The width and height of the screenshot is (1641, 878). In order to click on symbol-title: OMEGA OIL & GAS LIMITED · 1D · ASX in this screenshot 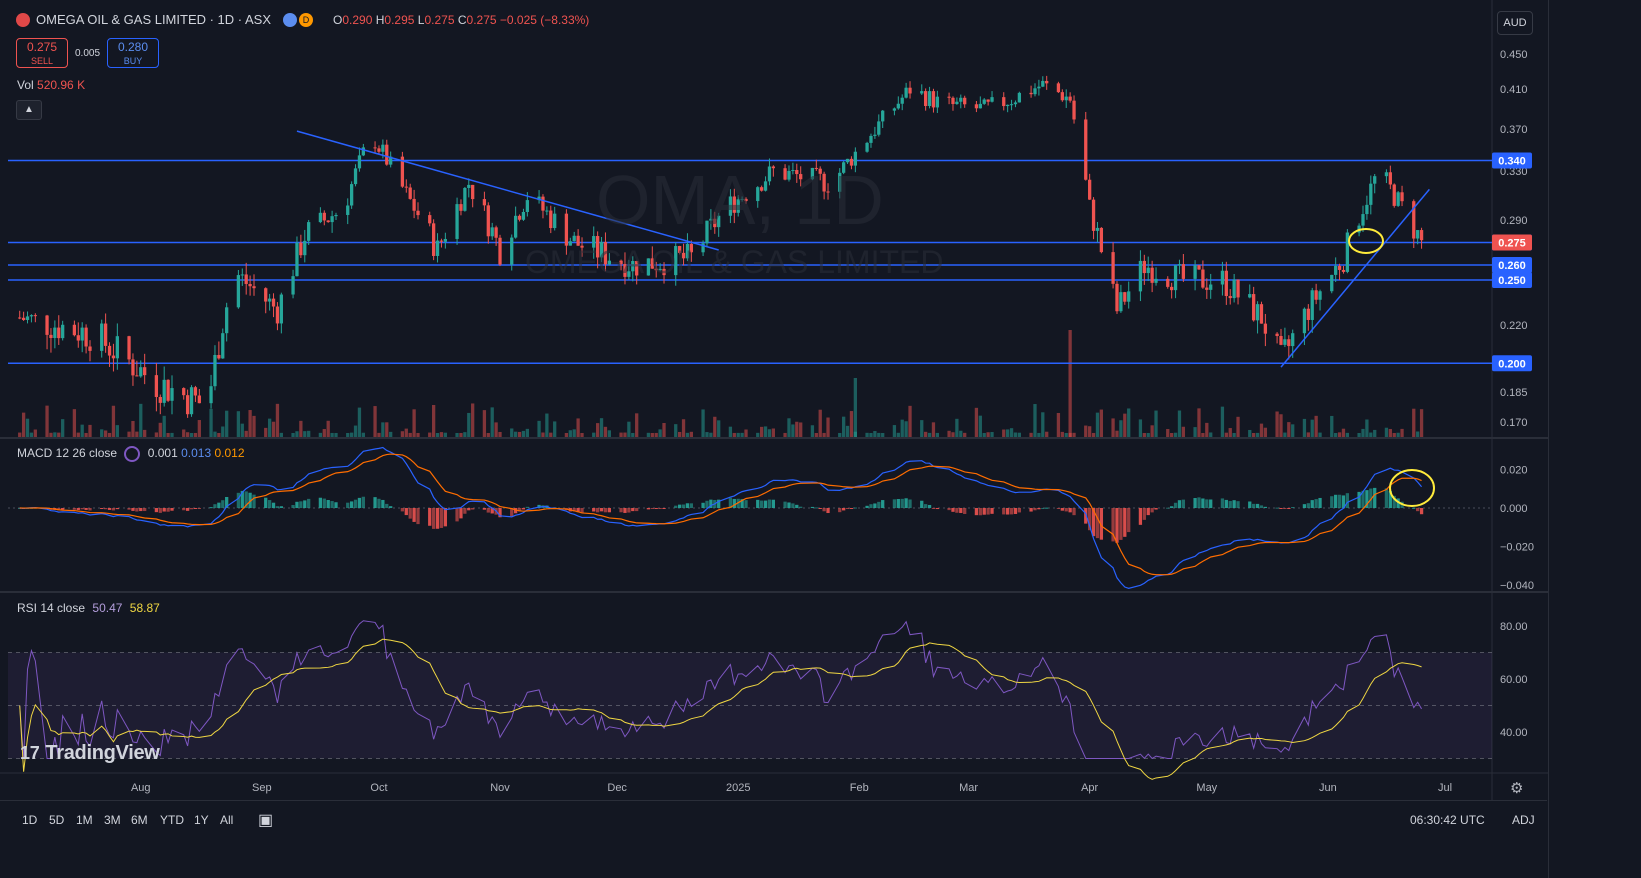, I will do `click(154, 19)`.